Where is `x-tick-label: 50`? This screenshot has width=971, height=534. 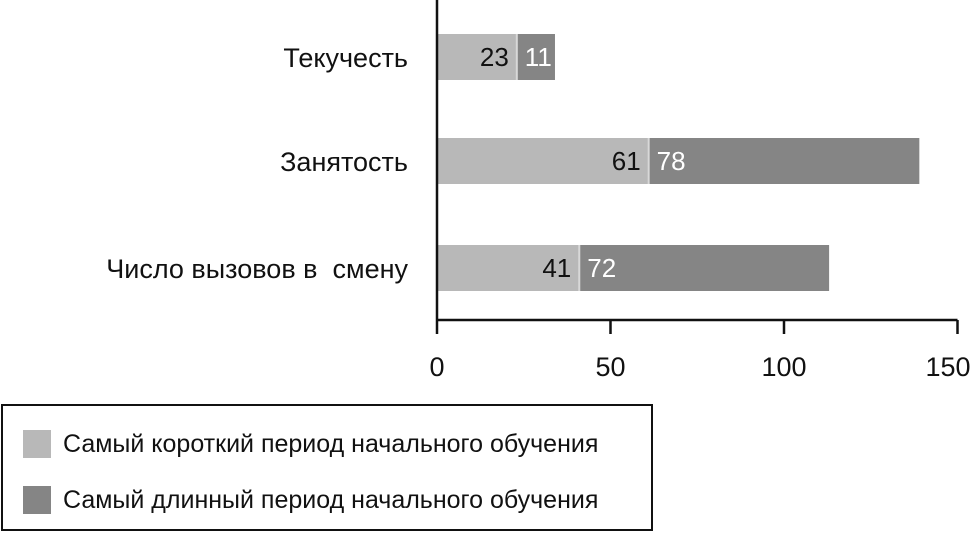
x-tick-label: 50 is located at coordinates (610, 367).